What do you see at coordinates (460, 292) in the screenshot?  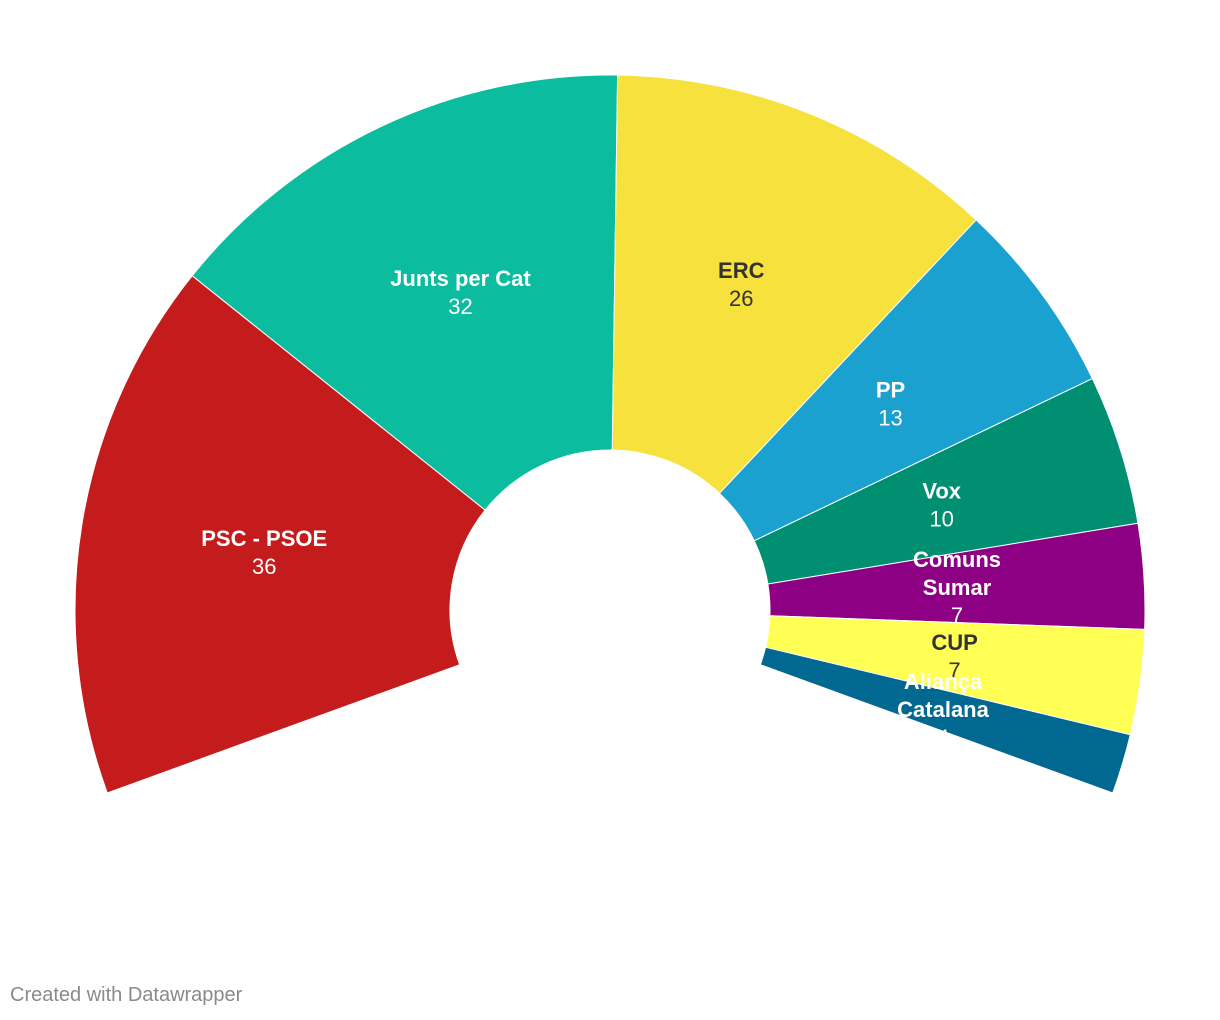 I see `label-junts-per-cat: Junts per Cat 32` at bounding box center [460, 292].